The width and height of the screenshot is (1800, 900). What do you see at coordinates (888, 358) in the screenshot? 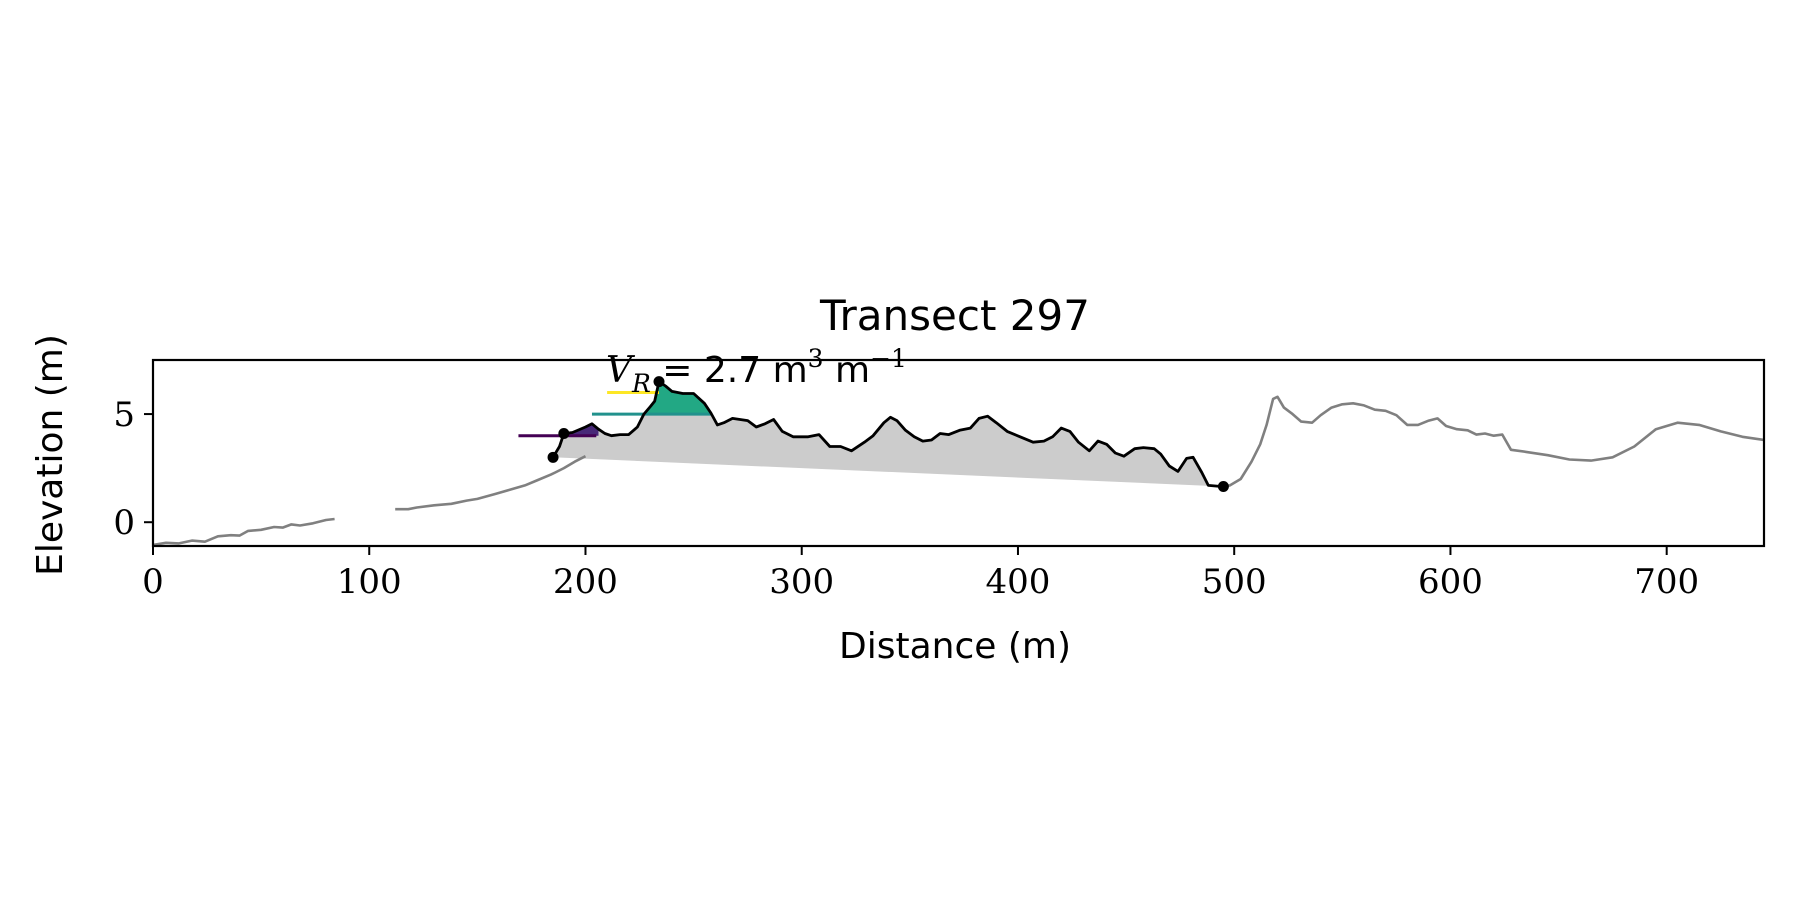
I see `annotation-sup2: −1` at bounding box center [888, 358].